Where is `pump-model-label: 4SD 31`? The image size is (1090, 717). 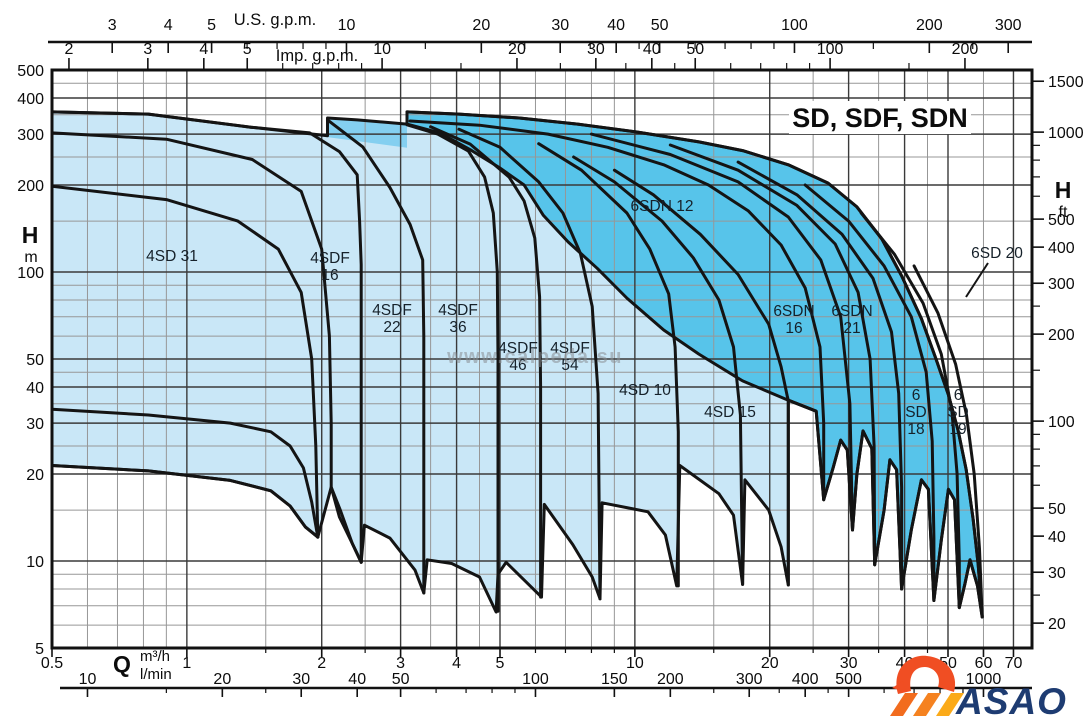 pump-model-label: 4SD 31 is located at coordinates (172, 256).